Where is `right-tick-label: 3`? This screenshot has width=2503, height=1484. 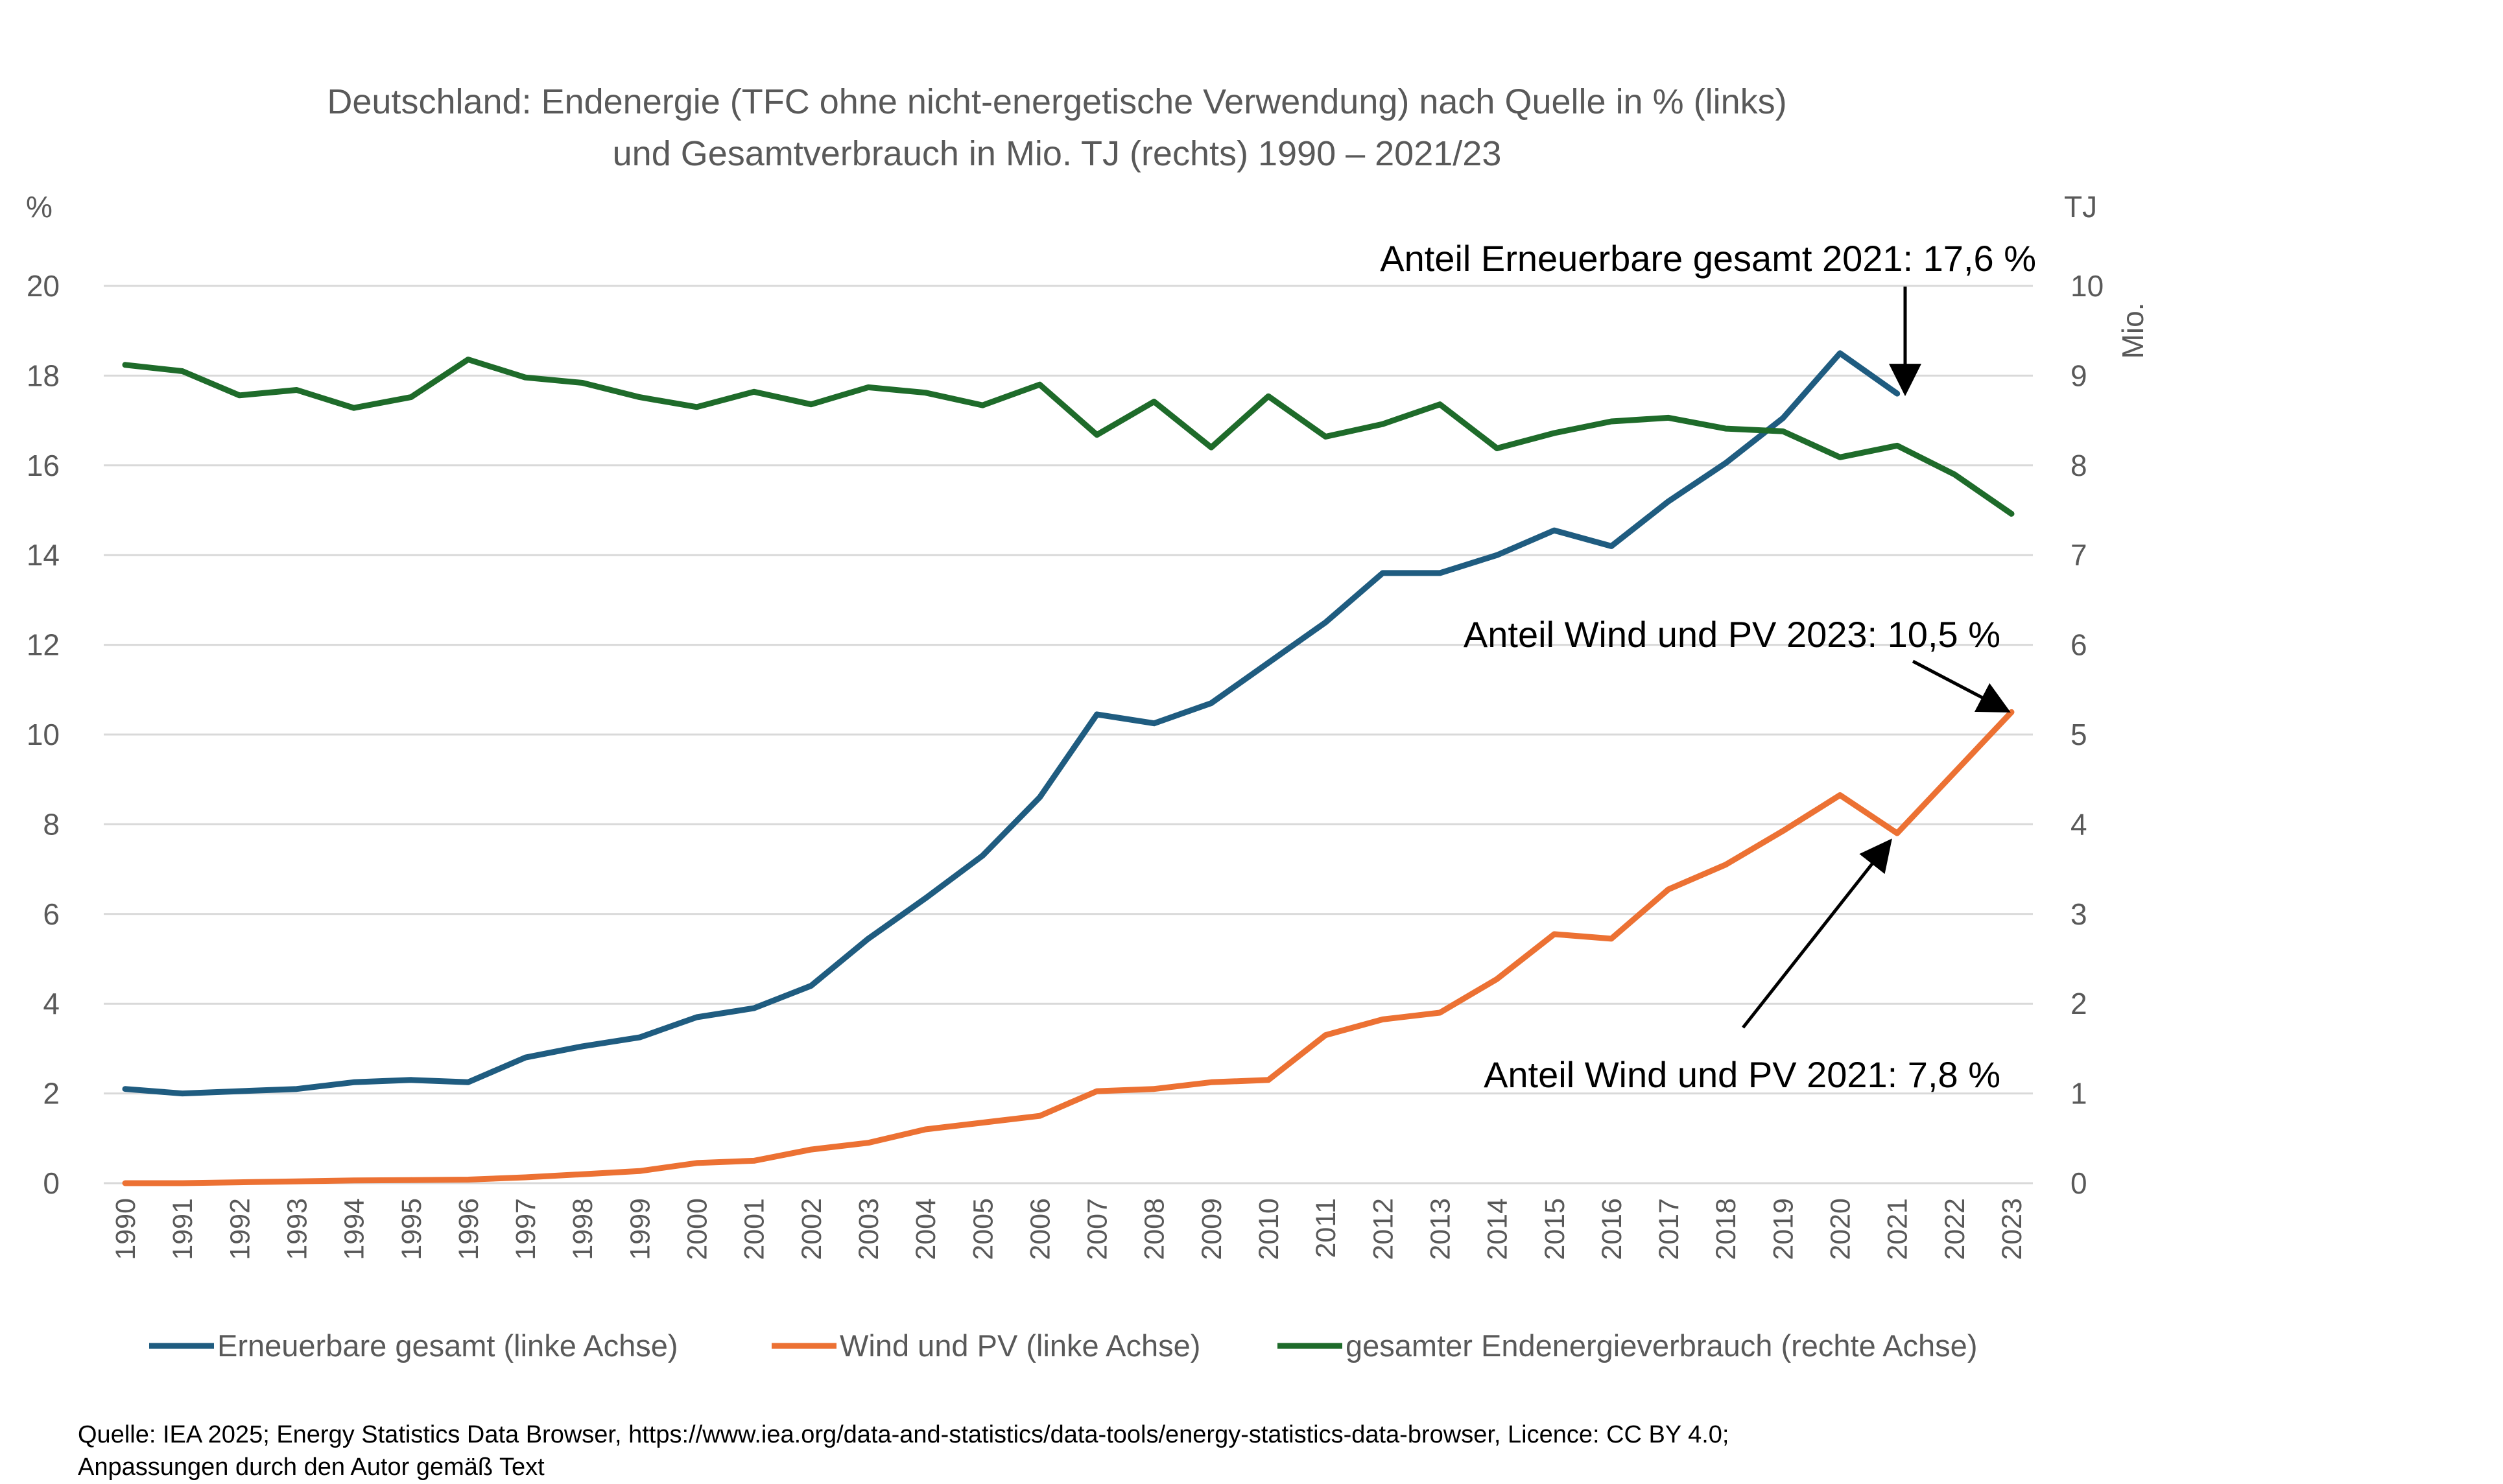 right-tick-label: 3 is located at coordinates (2078, 914).